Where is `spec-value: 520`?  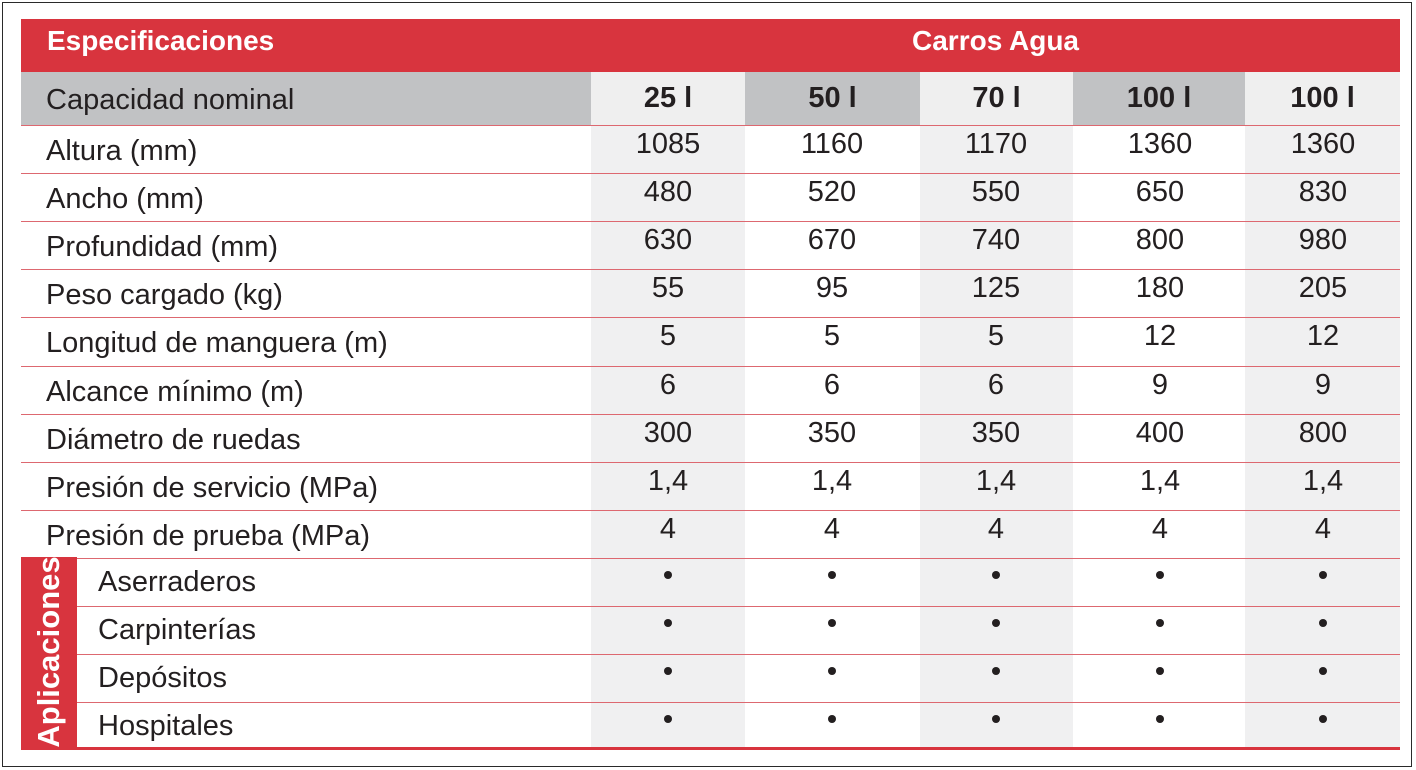 spec-value: 520 is located at coordinates (832, 192).